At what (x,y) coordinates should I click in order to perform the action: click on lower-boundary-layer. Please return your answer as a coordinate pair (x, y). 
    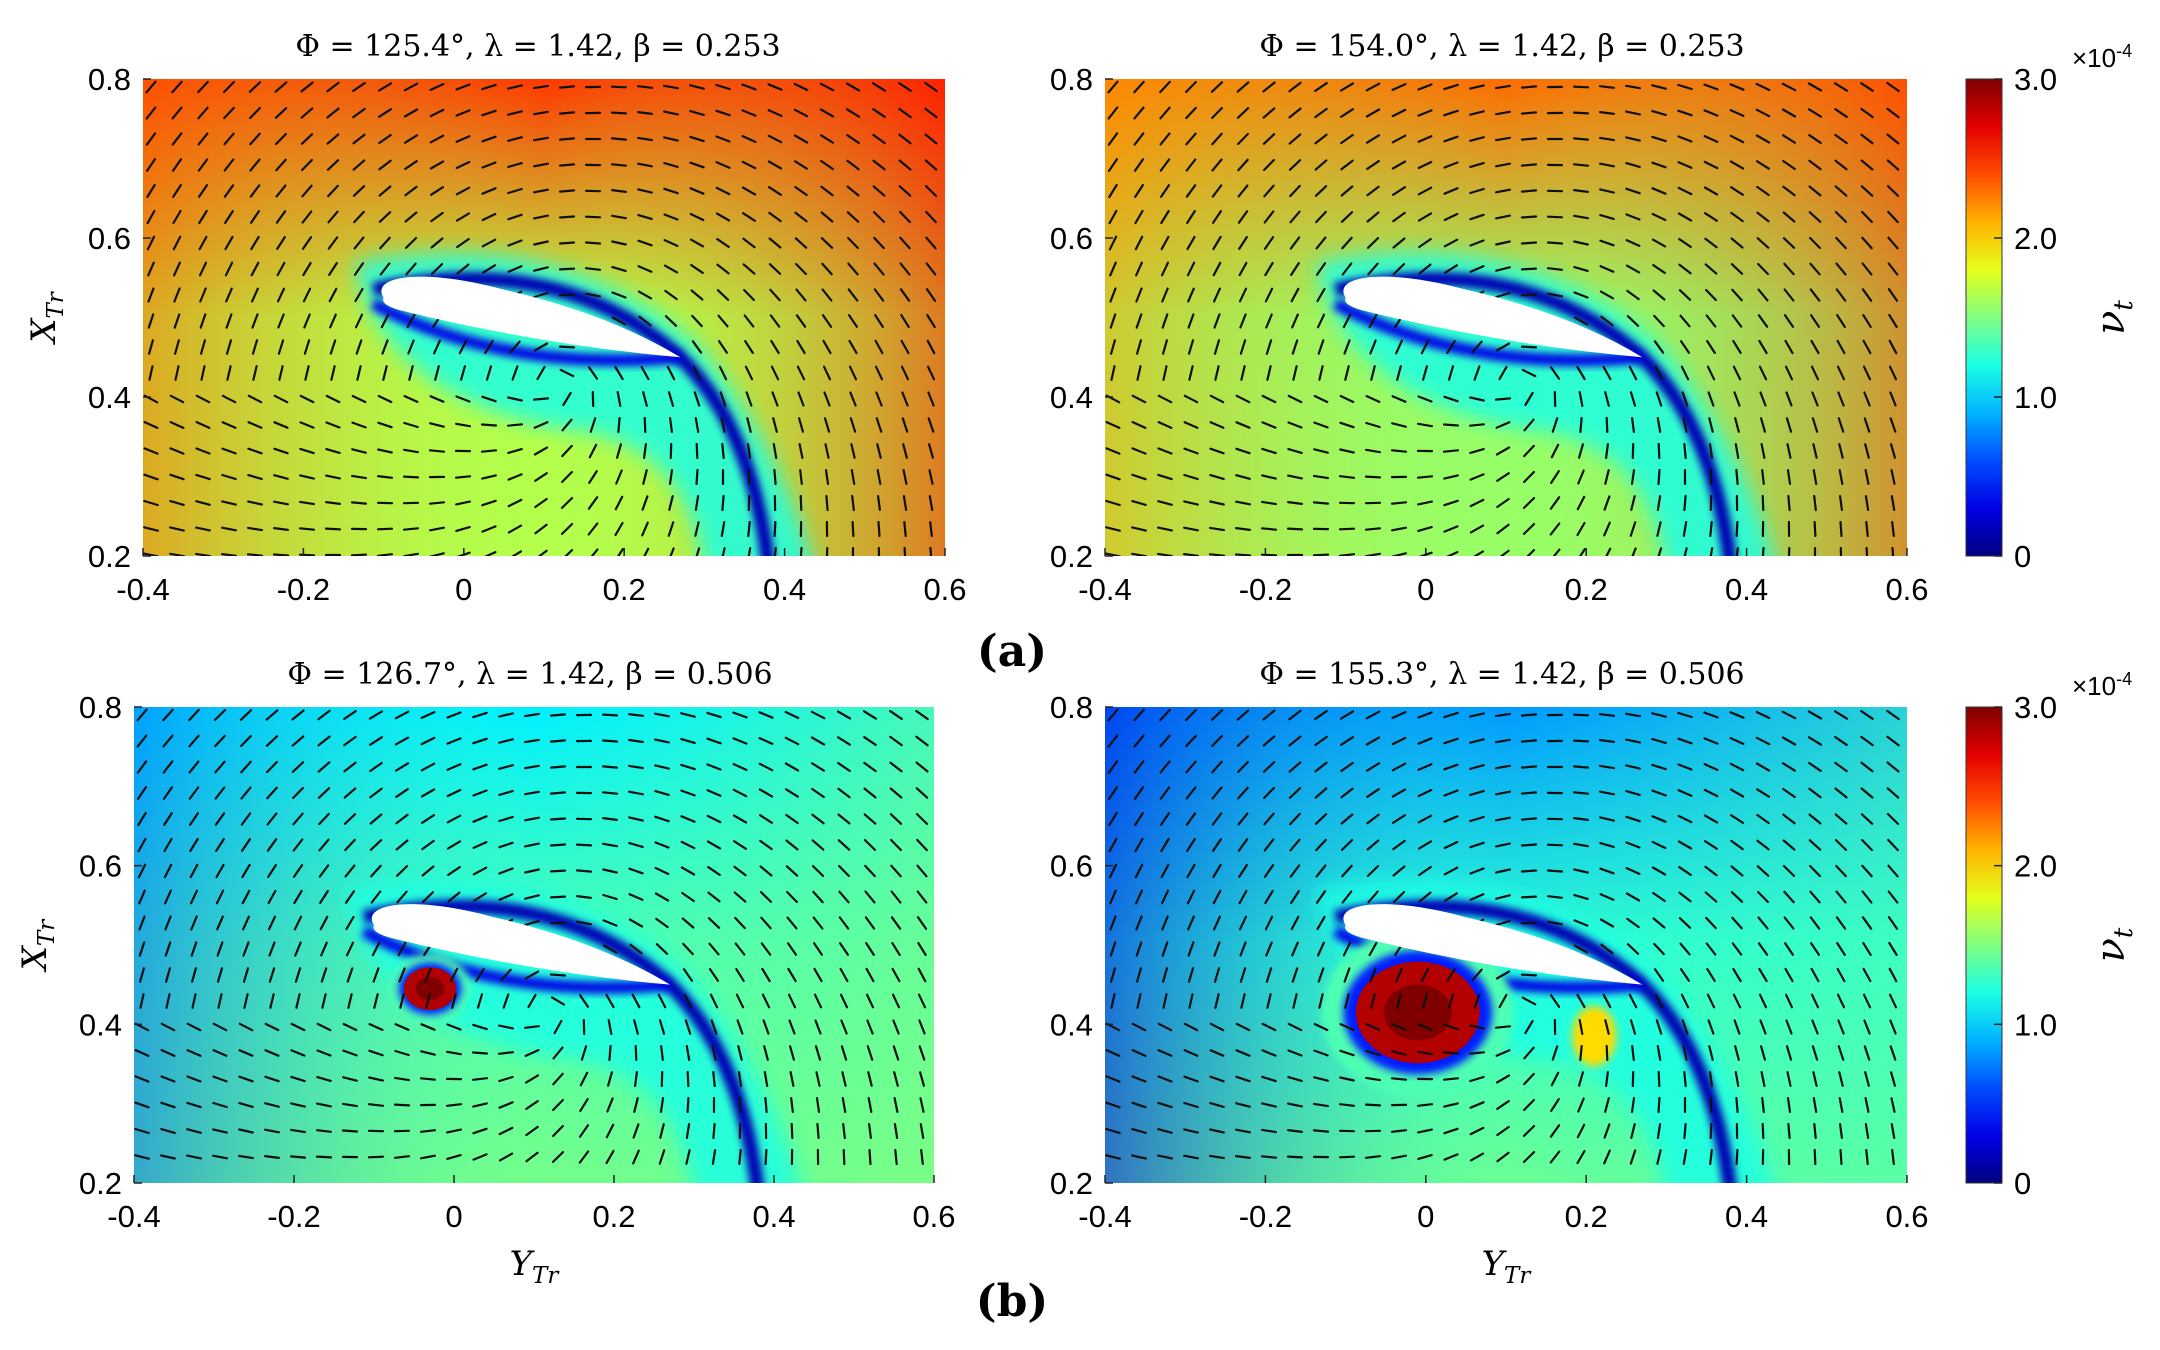
    Looking at the image, I should click on (525, 332).